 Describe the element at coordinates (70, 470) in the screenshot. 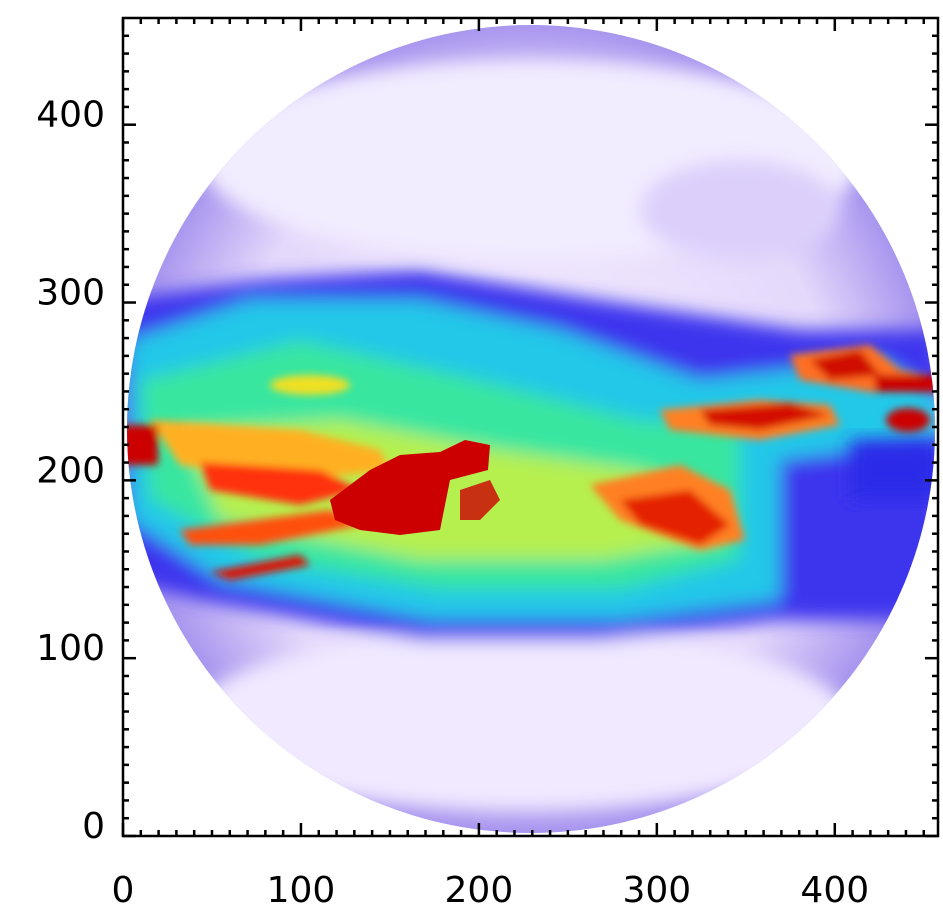

I see `y-tick-label: 200` at that location.